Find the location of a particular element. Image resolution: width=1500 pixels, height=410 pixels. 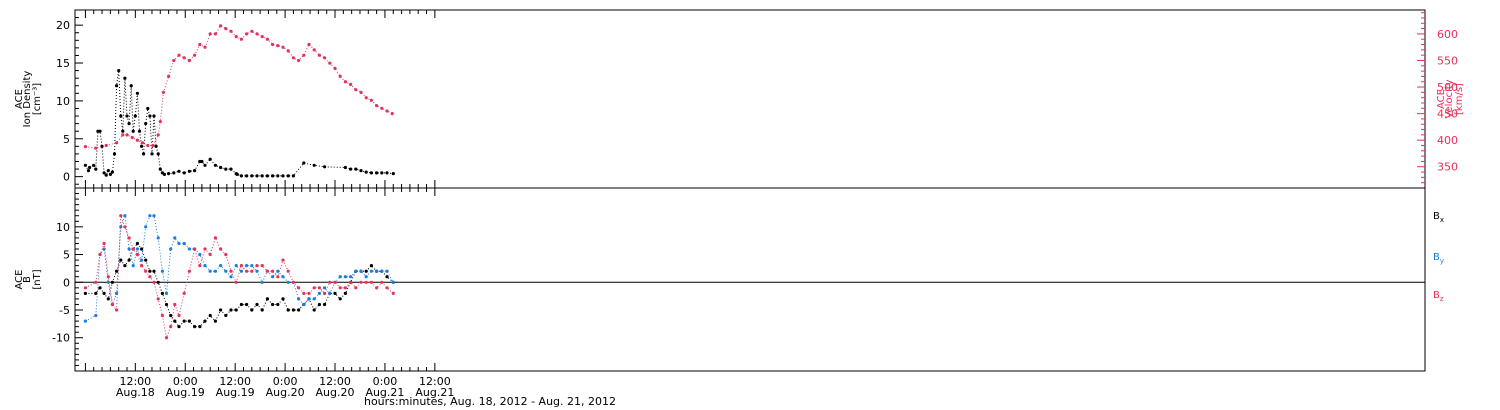

series-bz is located at coordinates (239, 277).